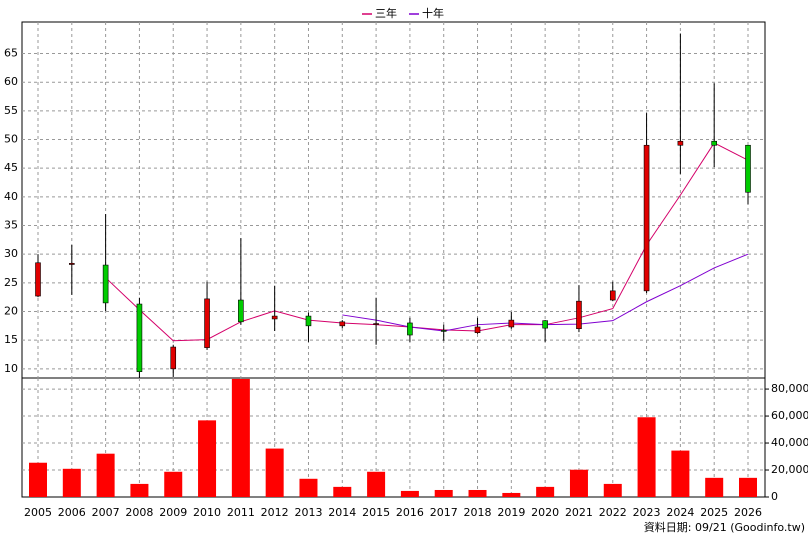  I want to click on legend-label: 三年, so click(386, 13).